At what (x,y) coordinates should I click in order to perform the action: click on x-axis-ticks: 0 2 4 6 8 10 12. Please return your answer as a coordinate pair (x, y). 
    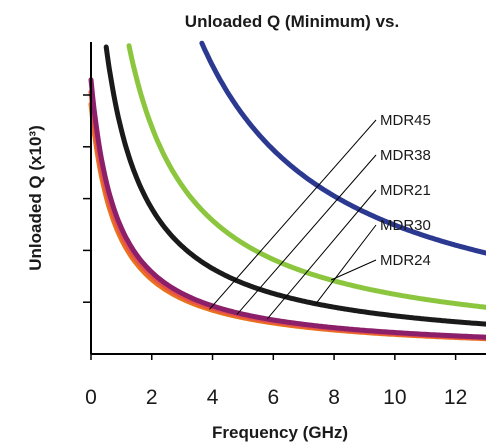
    Looking at the image, I should click on (276, 381).